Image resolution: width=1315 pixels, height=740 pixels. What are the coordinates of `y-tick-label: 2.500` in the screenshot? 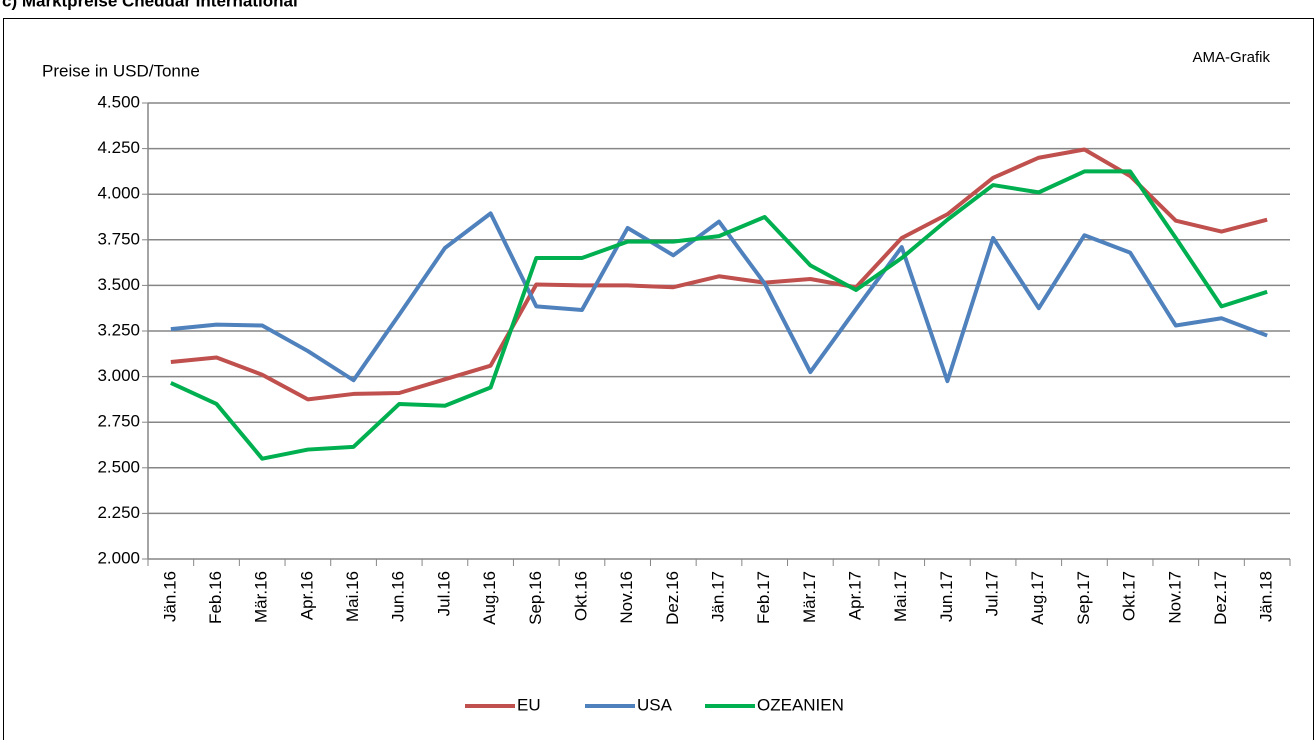 It's located at (118, 466).